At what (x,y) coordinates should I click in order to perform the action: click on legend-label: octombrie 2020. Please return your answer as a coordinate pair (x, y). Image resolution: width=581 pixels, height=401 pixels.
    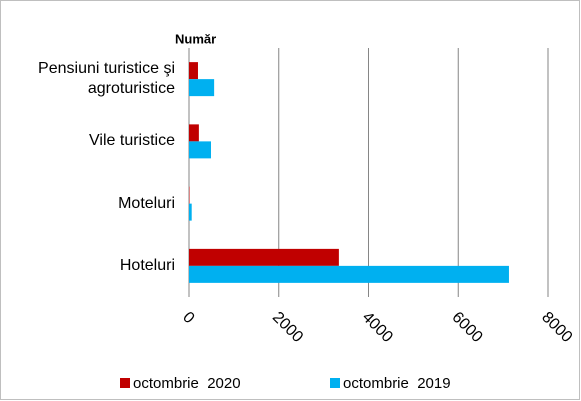
    Looking at the image, I should click on (187, 383).